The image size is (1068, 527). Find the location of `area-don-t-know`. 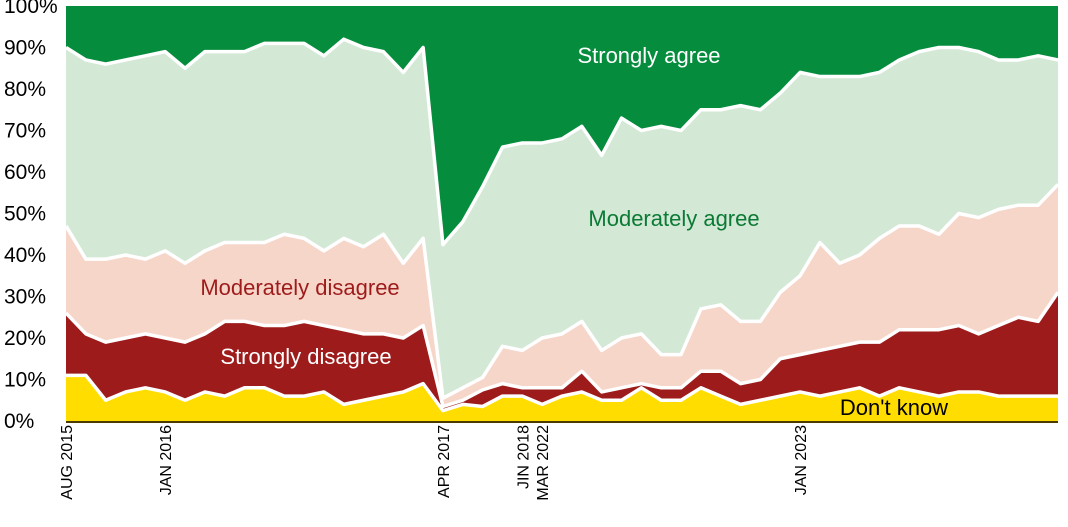

area-don-t-know is located at coordinates (562, 398).